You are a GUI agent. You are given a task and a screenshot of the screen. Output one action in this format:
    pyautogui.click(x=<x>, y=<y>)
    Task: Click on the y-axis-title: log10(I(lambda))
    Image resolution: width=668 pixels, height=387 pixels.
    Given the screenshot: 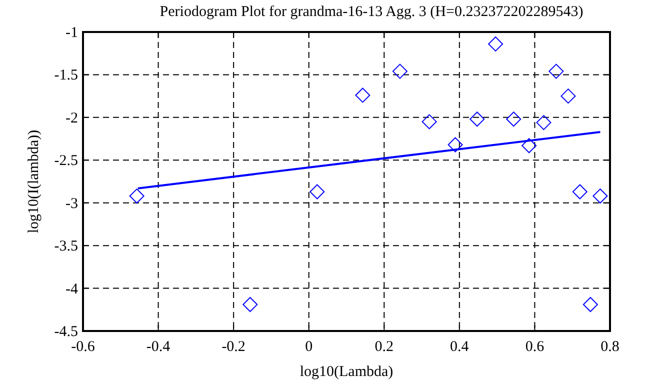 What is the action you would take?
    pyautogui.click(x=34, y=182)
    